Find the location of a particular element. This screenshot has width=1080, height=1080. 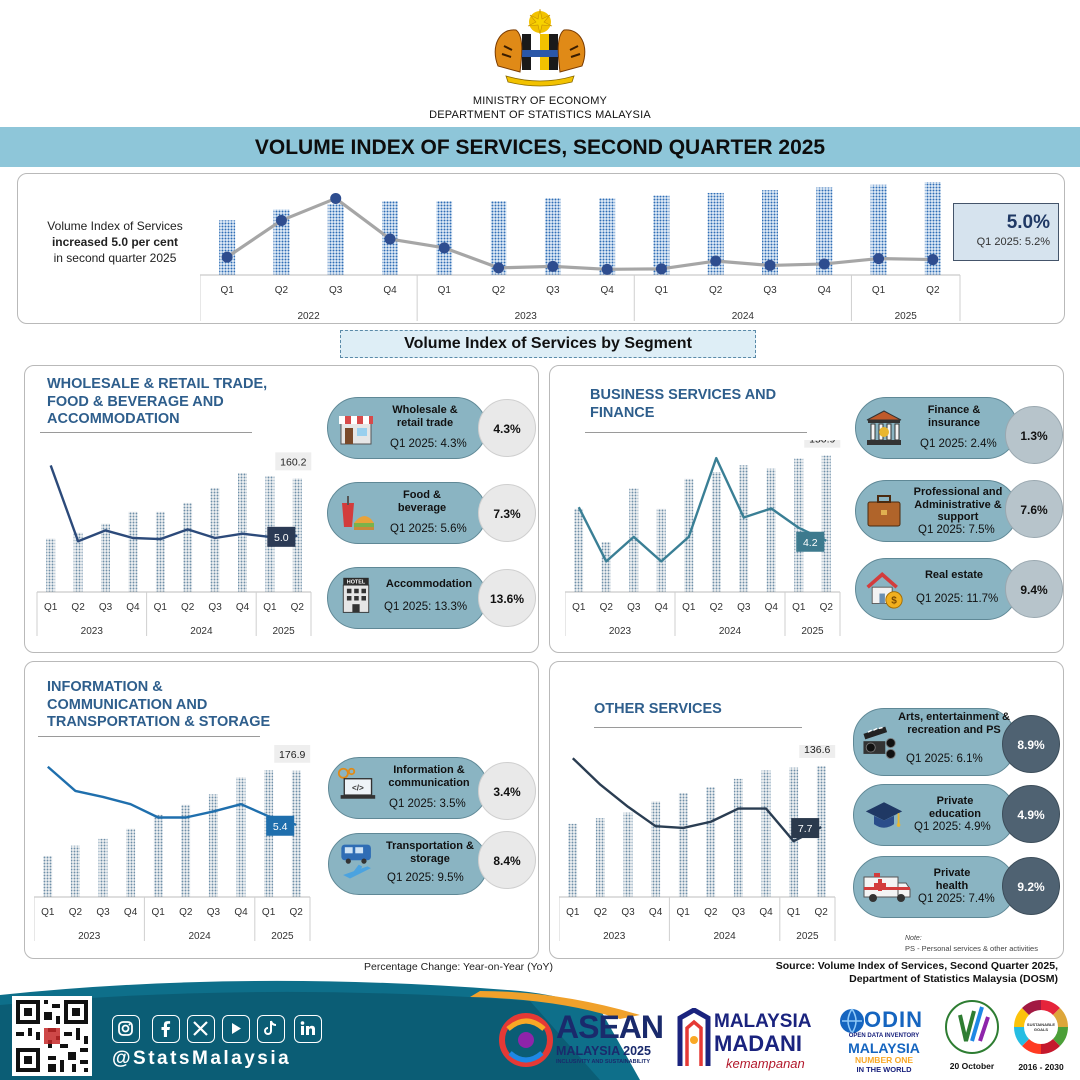

graduation-cap-icon is located at coordinates (884, 815).